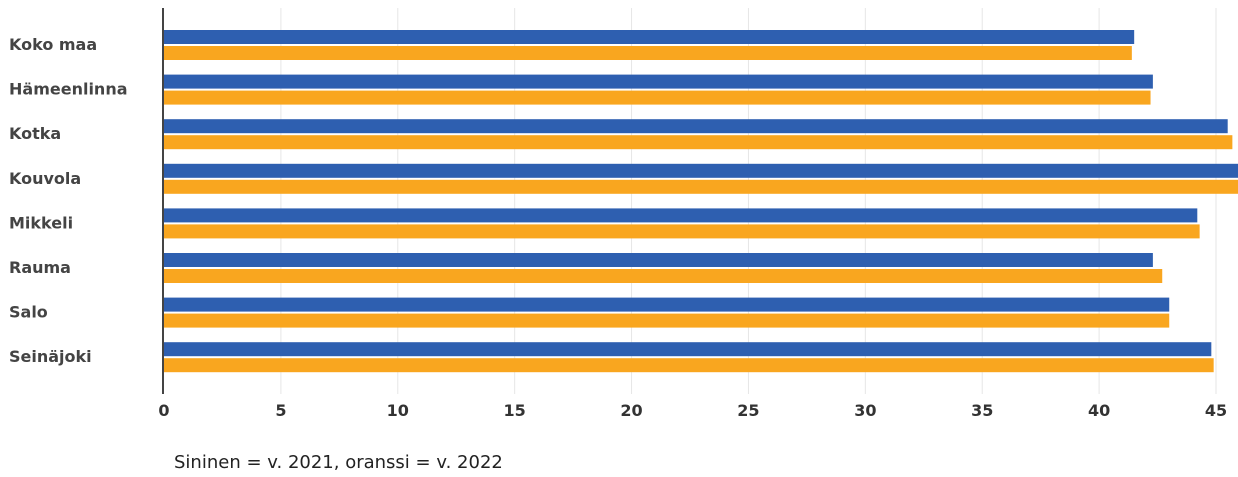  Describe the element at coordinates (280, 410) in the screenshot. I see `x-tick-label: 5` at that location.